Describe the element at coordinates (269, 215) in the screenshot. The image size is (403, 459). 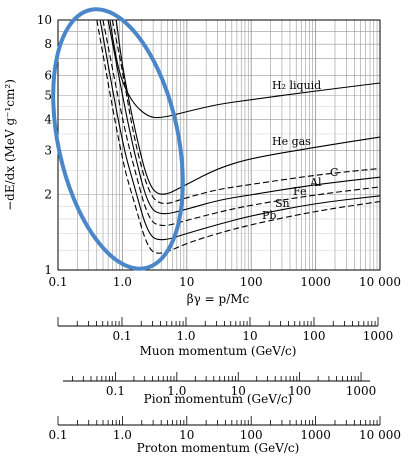
I see `series-label: Pb` at that location.